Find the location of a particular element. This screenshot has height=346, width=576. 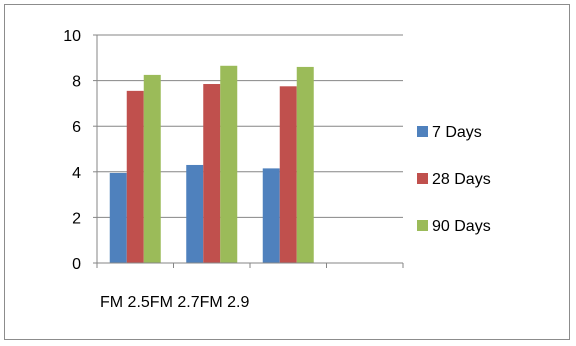

legend: 7 Days 28 Days 90 Days is located at coordinates (454, 179).